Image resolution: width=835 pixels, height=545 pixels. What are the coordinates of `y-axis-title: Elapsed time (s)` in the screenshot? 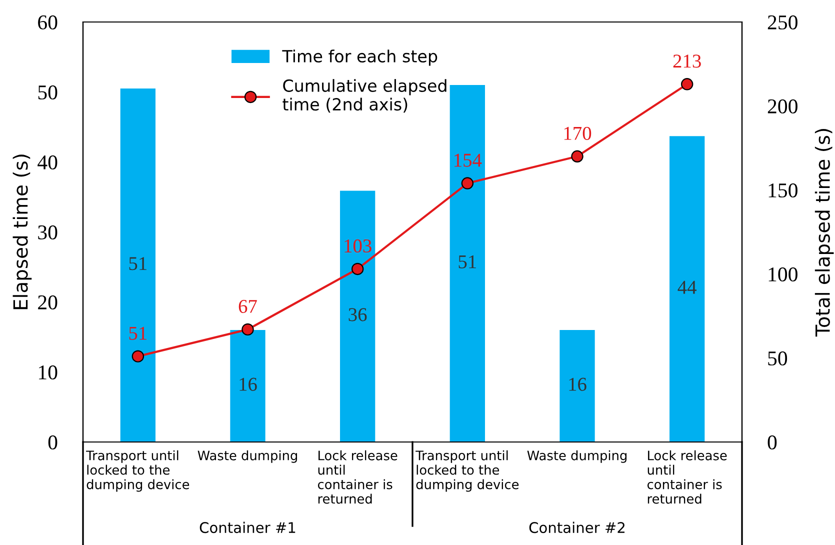 It's located at (22, 232).